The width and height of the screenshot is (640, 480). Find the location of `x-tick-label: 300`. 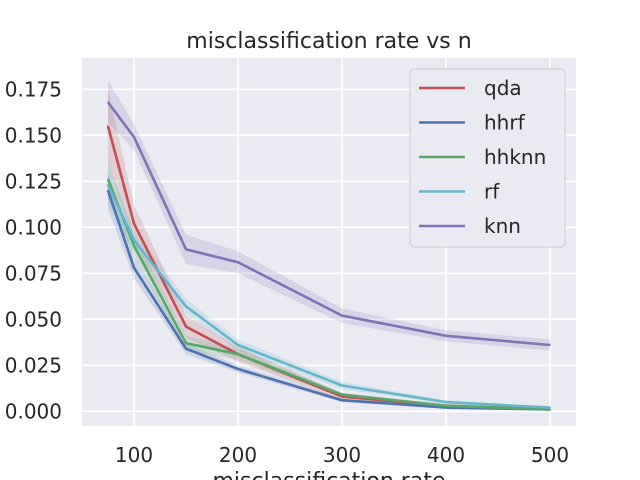

x-tick-label: 300 is located at coordinates (342, 455).